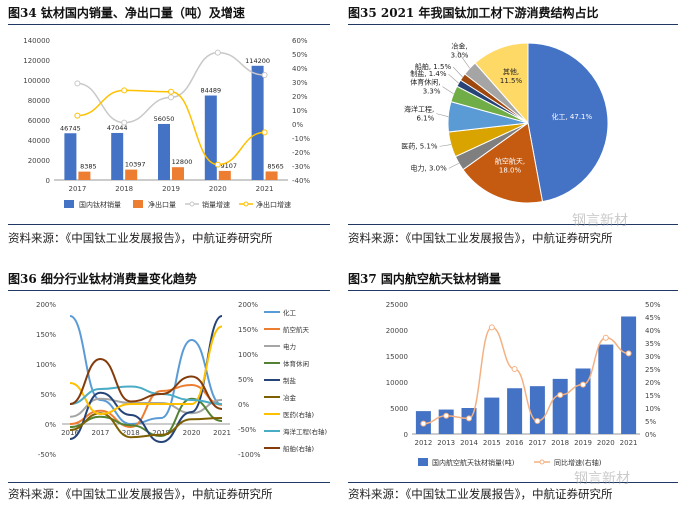 The image size is (683, 507). I want to click on fig35-slice-label: 冶金,, so click(459, 46).